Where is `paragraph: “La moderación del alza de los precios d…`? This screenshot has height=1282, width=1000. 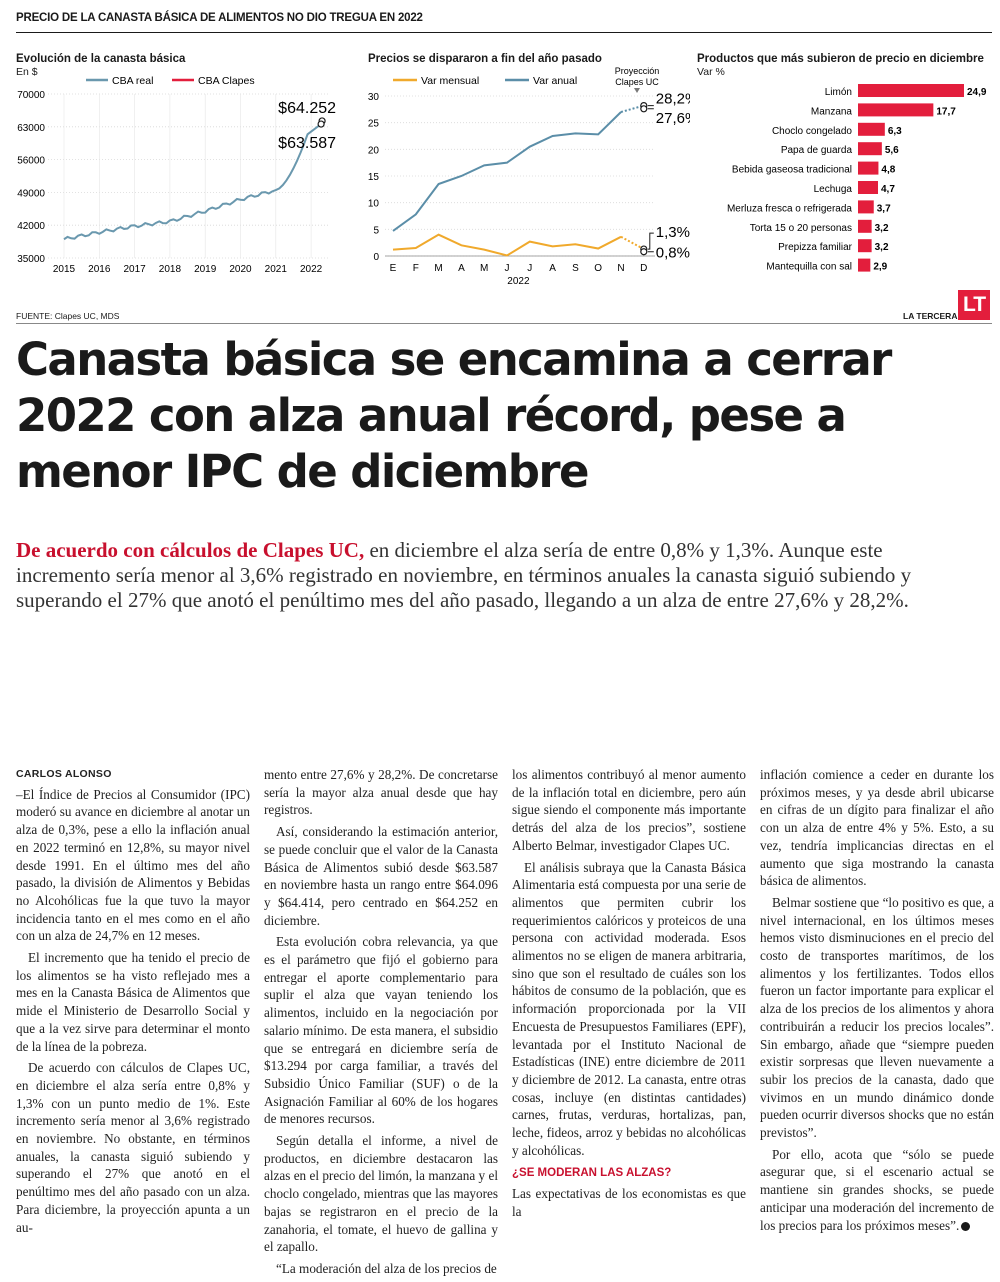
paragraph: “La moderación del alza de los precios d… is located at coordinates (386, 1268).